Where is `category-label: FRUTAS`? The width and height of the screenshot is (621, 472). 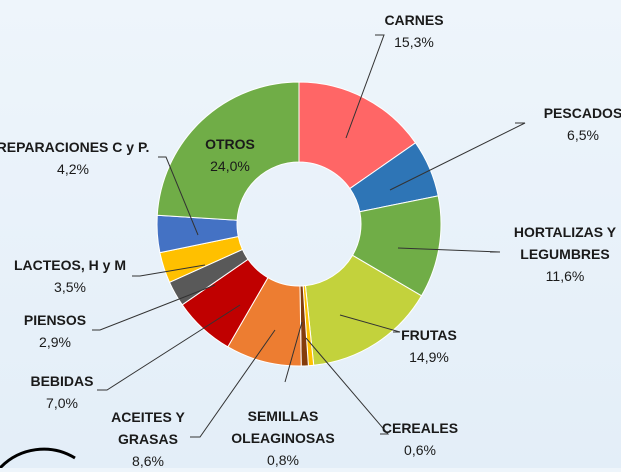
category-label: FRUTAS is located at coordinates (429, 335).